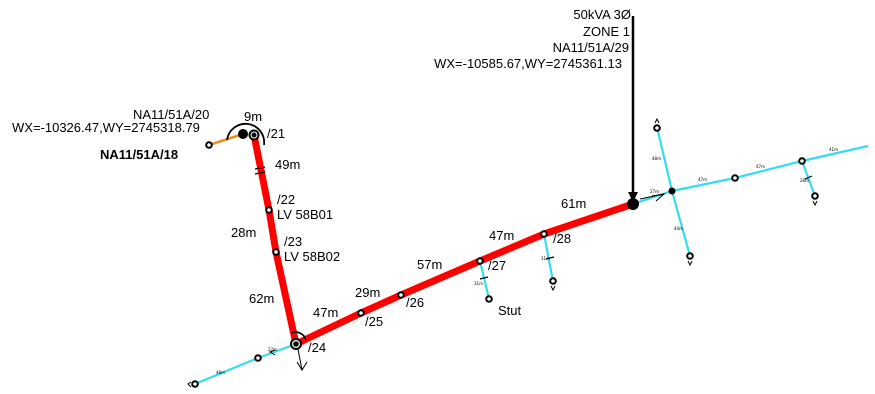  What do you see at coordinates (656, 158) in the screenshot?
I see `tiny-north-48: 48m` at bounding box center [656, 158].